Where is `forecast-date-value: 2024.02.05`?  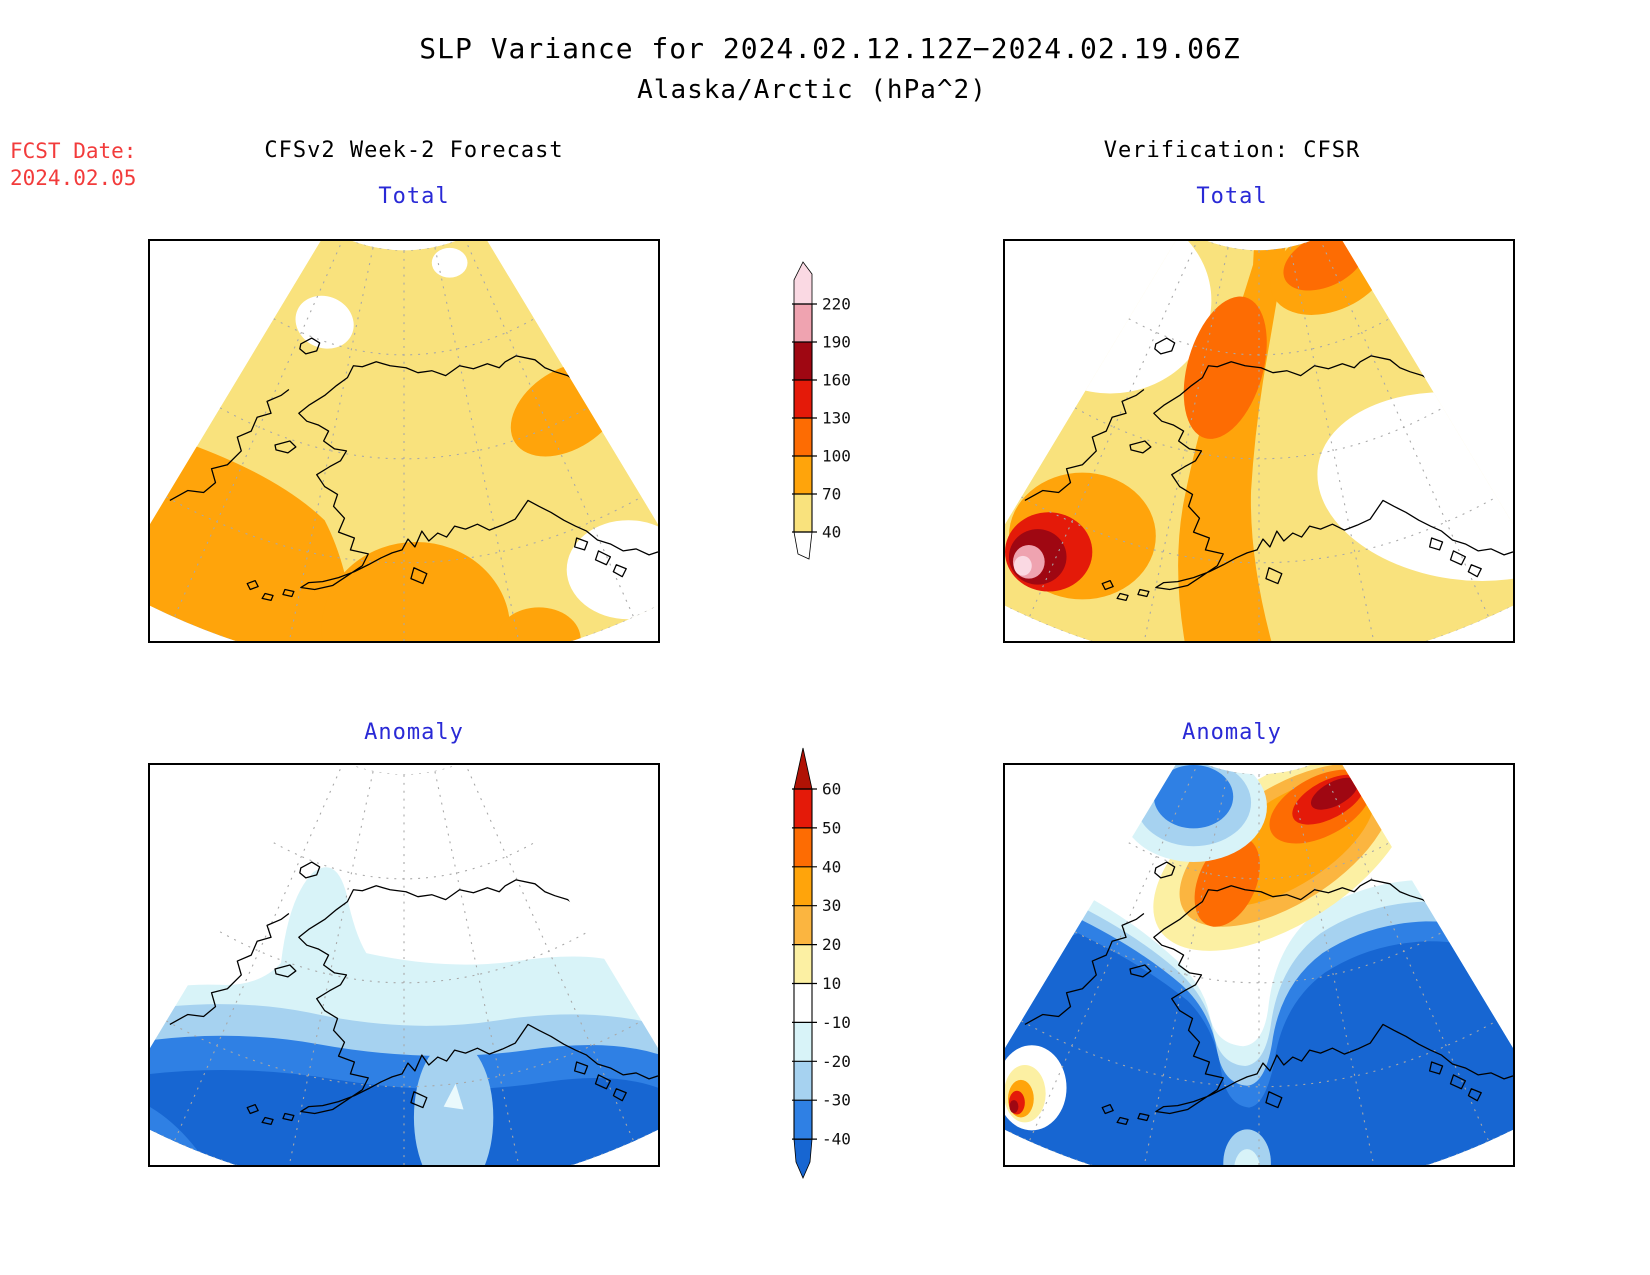 forecast-date-value: 2024.02.05 is located at coordinates (73, 178).